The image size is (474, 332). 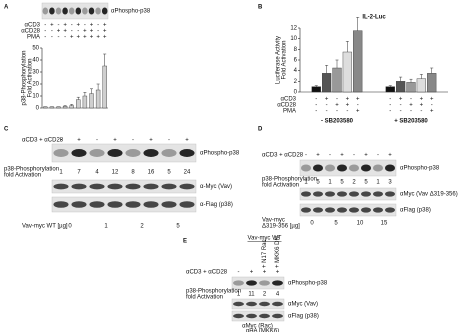 I want to click on fold-value: 3, so click(x=390, y=183).